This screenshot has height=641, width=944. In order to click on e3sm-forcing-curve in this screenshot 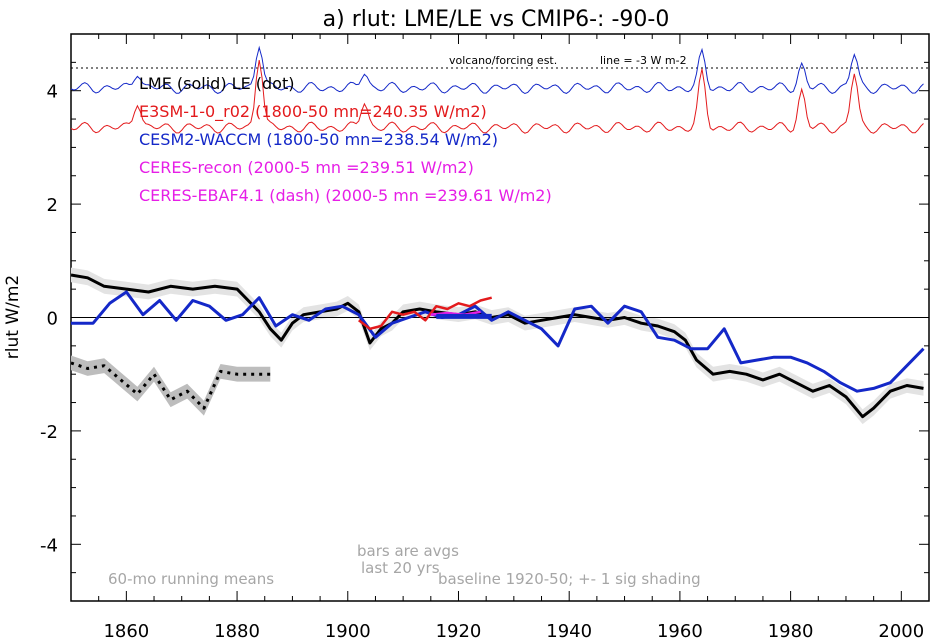, I will do `click(497, 97)`.